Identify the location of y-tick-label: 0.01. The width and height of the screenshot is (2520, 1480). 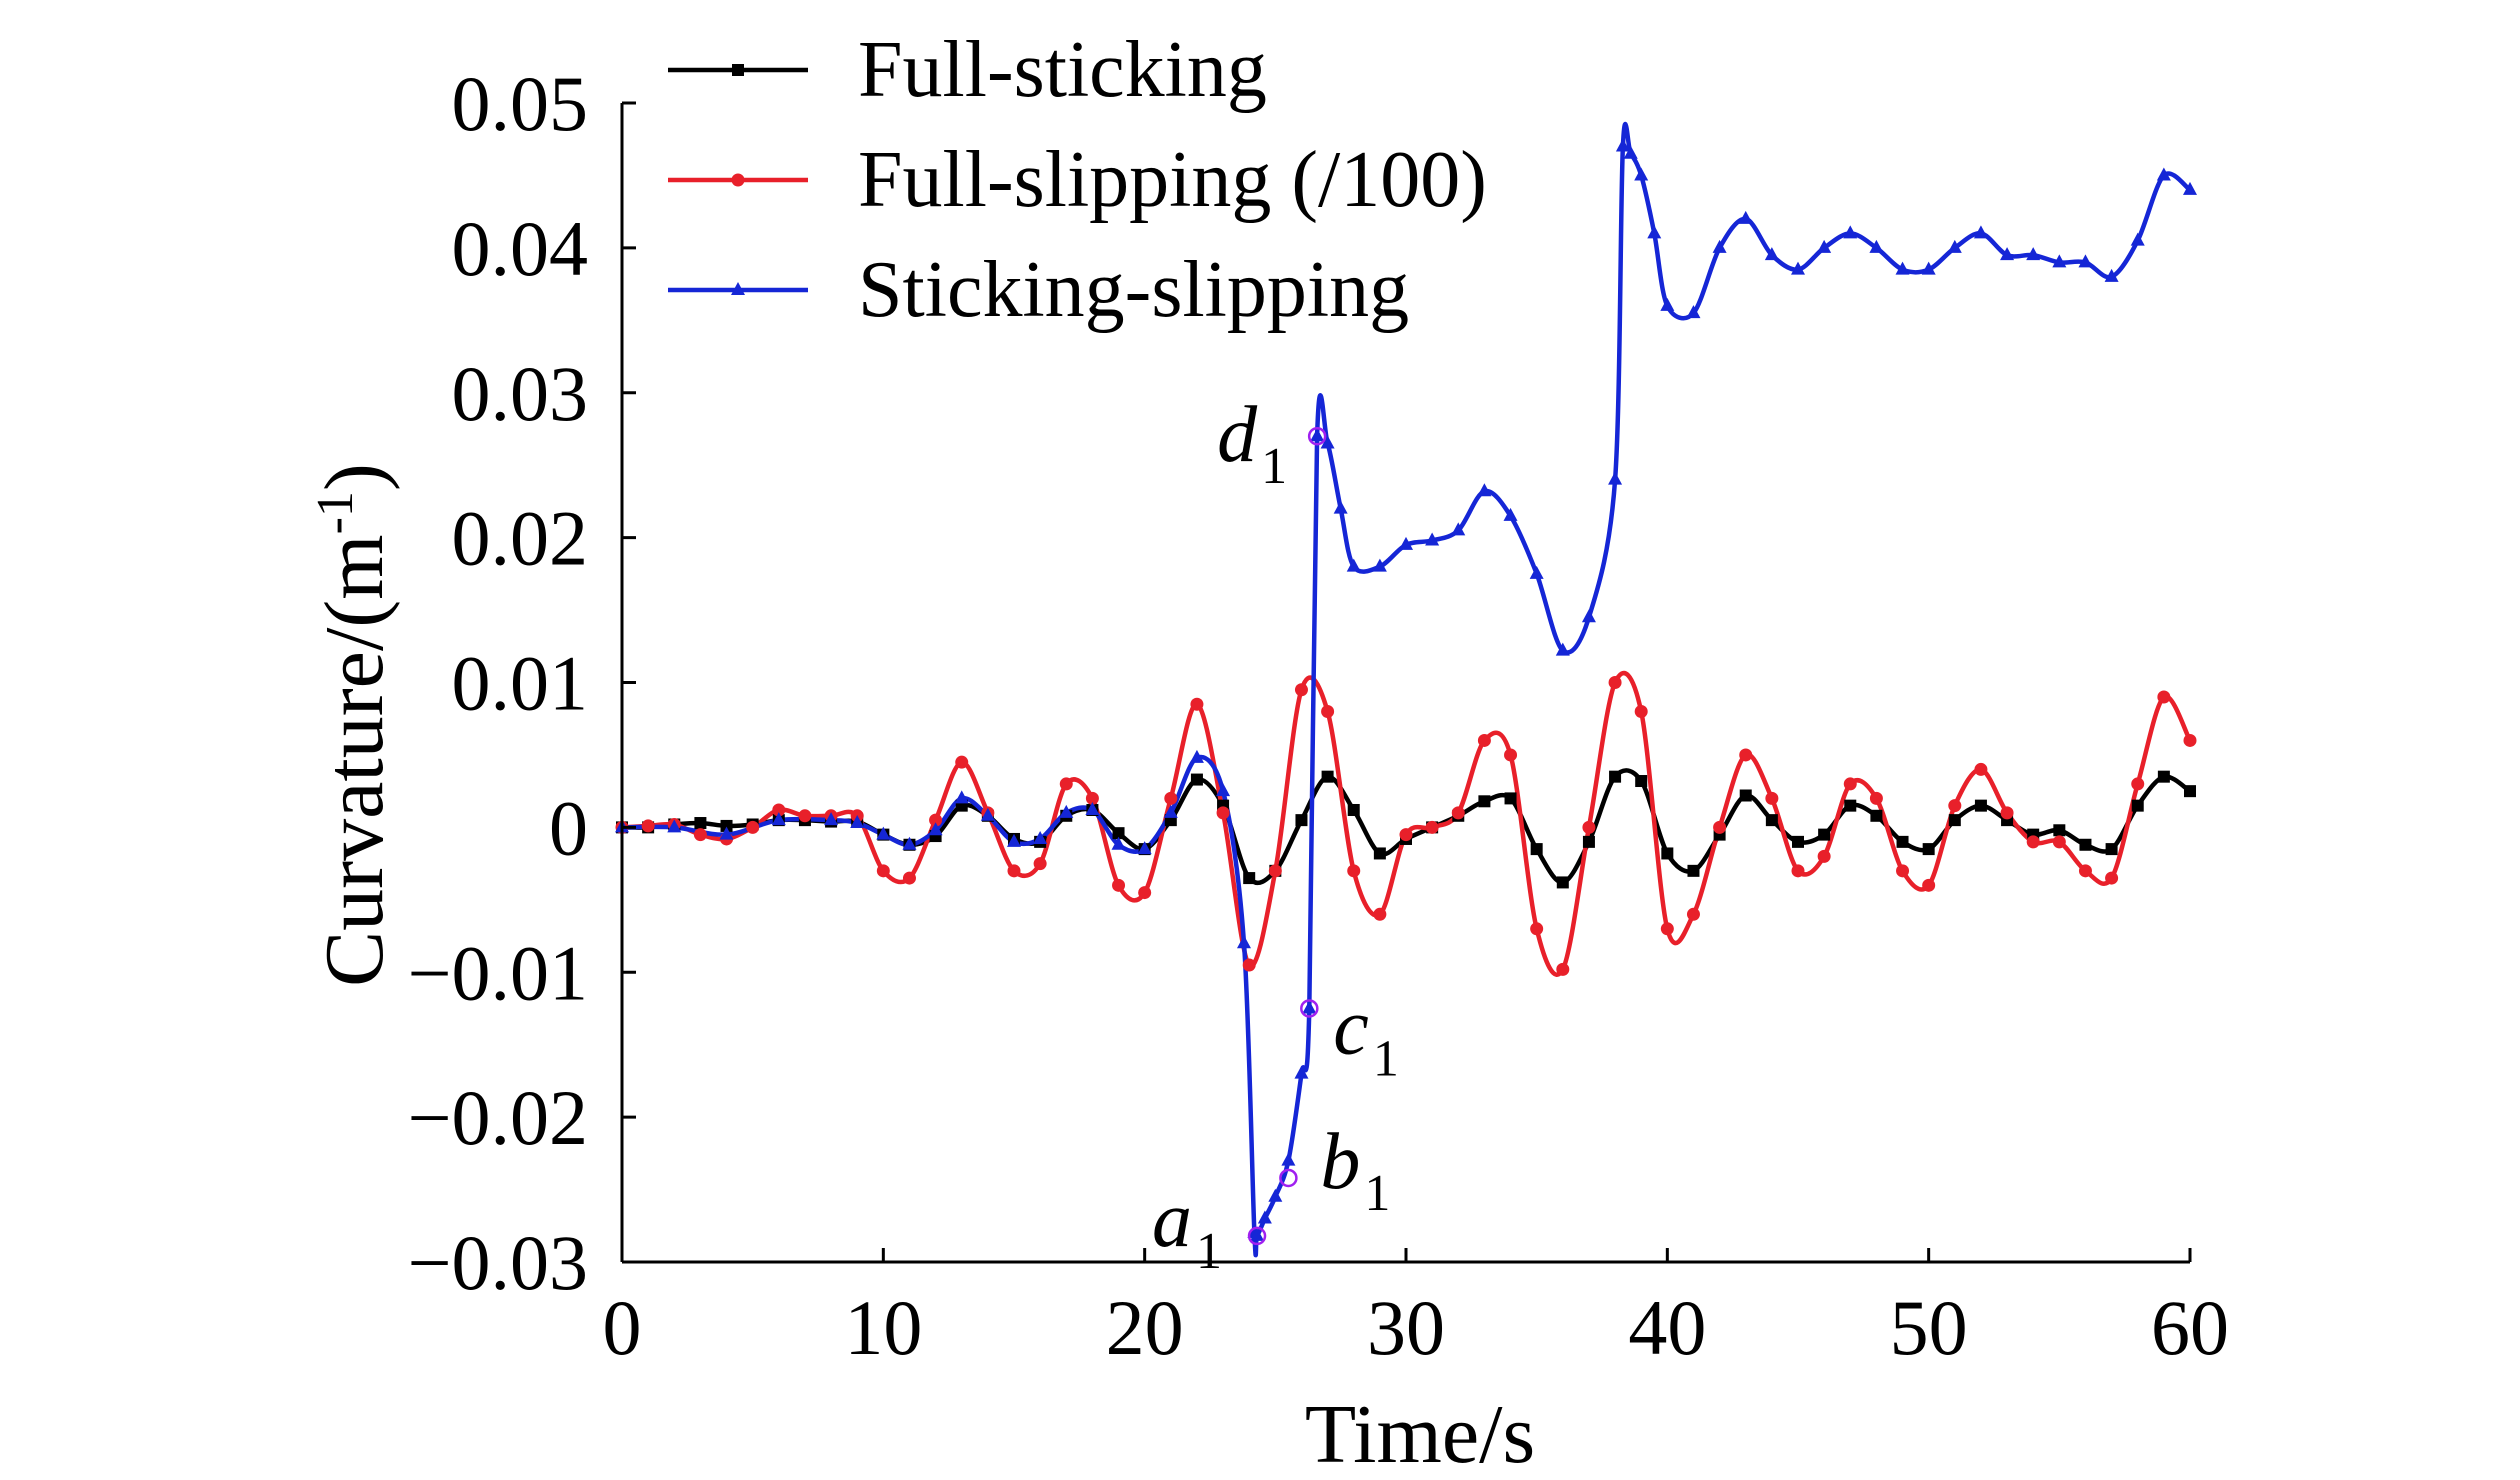
(520, 683).